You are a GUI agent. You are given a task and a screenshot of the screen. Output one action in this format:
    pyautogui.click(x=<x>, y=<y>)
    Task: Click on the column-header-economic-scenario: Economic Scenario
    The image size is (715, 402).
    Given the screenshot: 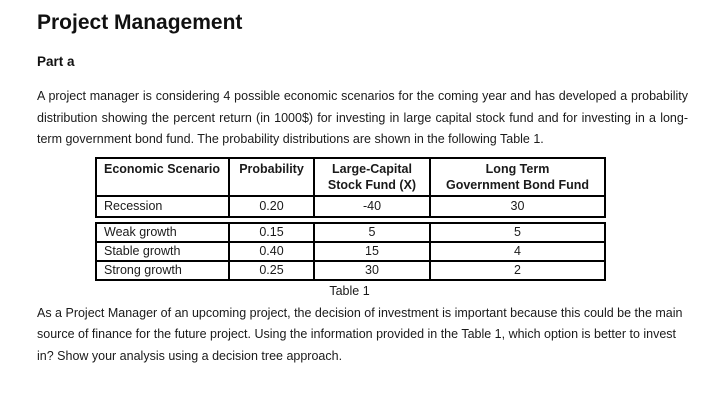 What is the action you would take?
    pyautogui.click(x=162, y=176)
    